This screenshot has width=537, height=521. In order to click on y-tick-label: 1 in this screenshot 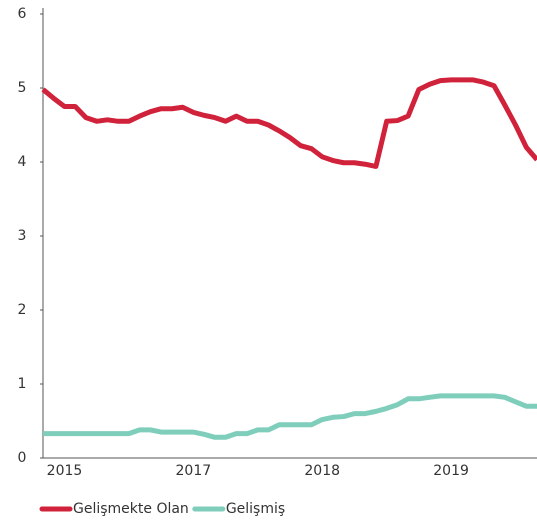, I will do `click(22, 384)`.